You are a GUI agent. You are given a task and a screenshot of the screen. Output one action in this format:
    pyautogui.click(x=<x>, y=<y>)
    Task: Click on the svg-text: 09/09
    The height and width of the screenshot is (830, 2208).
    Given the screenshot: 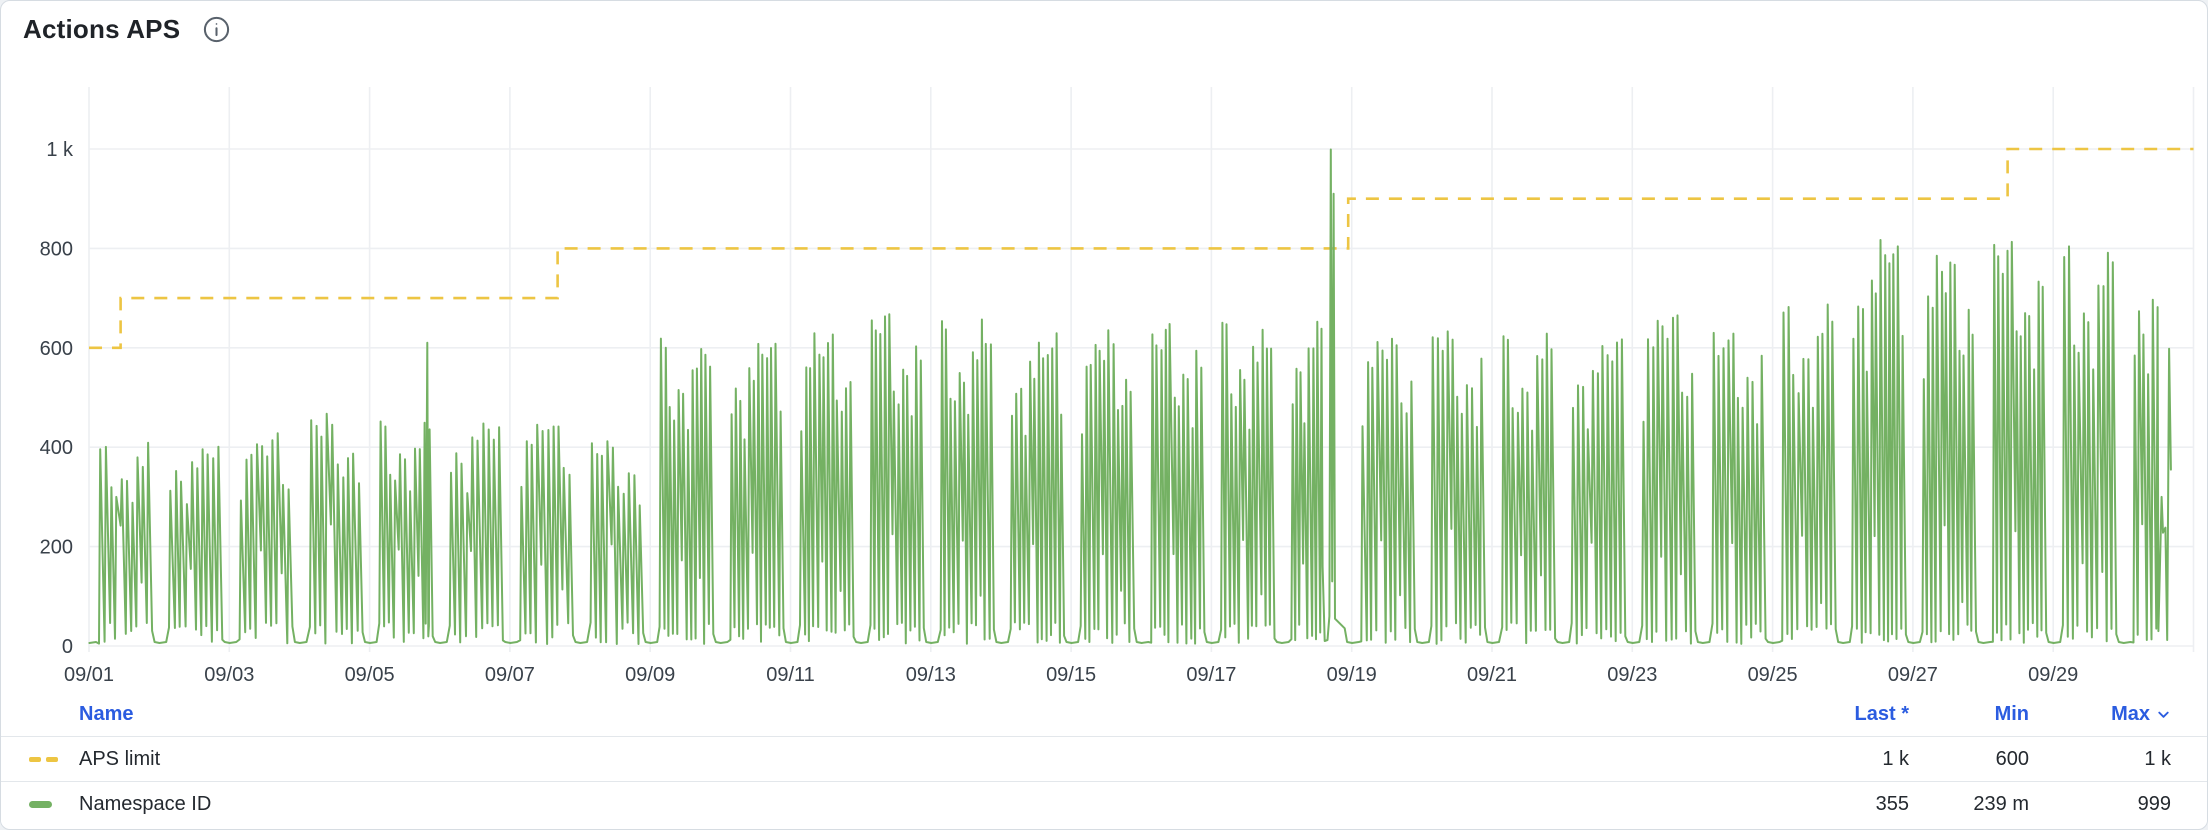 What is the action you would take?
    pyautogui.click(x=650, y=675)
    